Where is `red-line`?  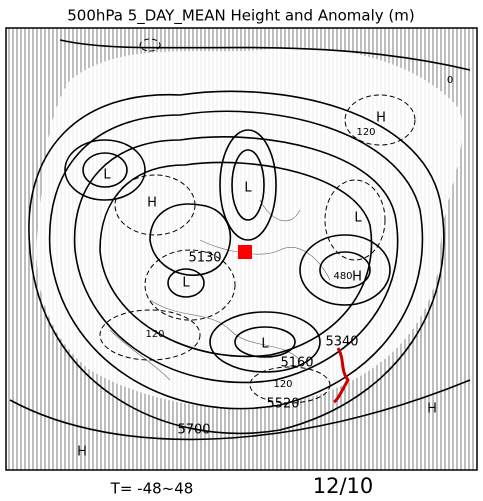
red-line is located at coordinates (341, 375).